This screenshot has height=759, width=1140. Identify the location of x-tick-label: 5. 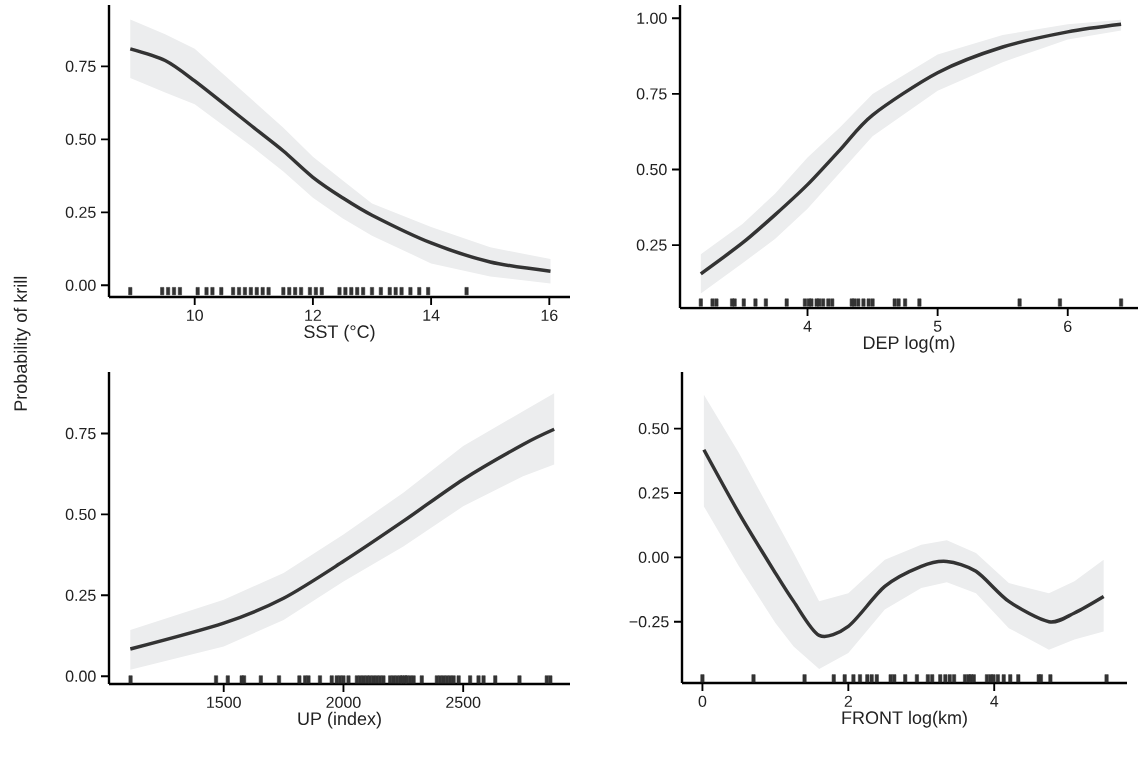
(937, 326).